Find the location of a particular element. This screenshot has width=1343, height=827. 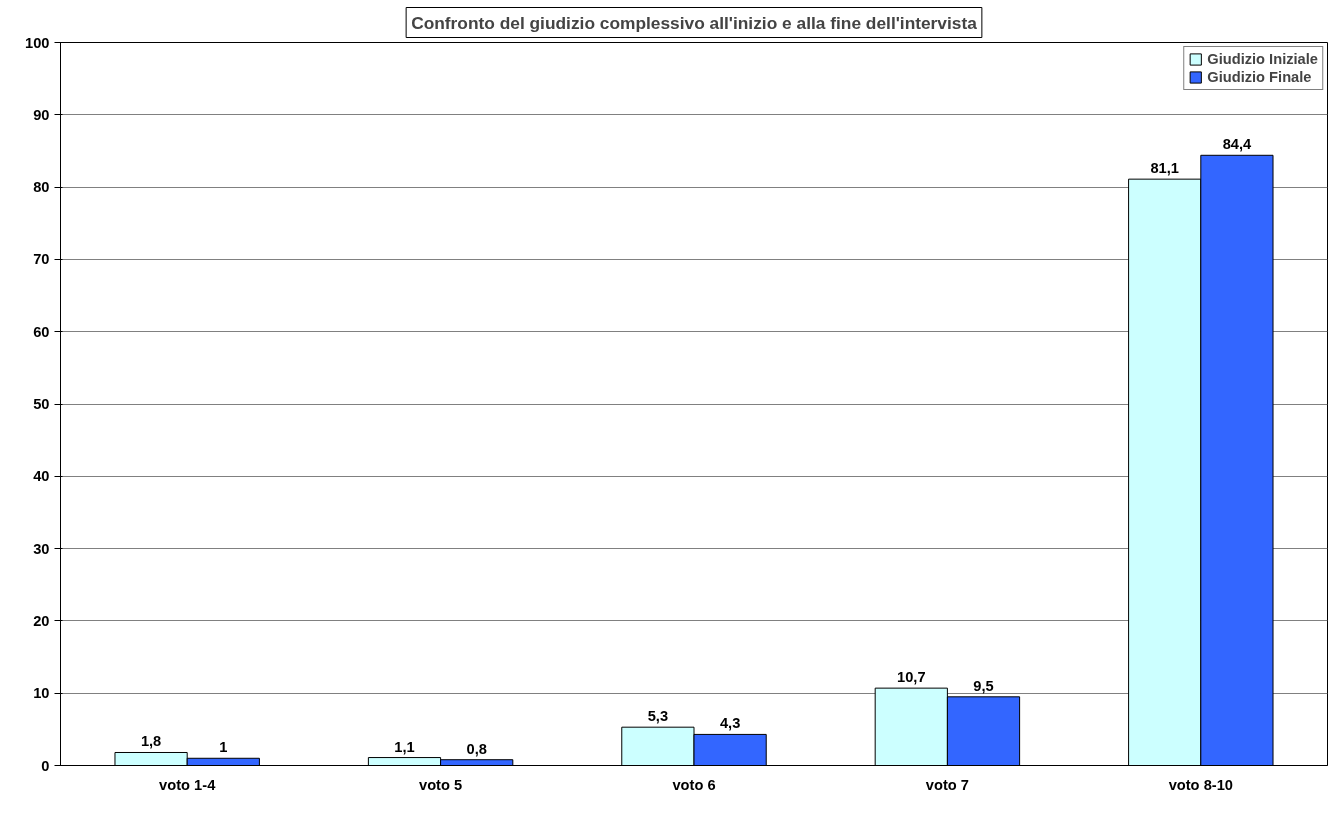

legend-label: Giudizio Iniziale is located at coordinates (1262, 59).